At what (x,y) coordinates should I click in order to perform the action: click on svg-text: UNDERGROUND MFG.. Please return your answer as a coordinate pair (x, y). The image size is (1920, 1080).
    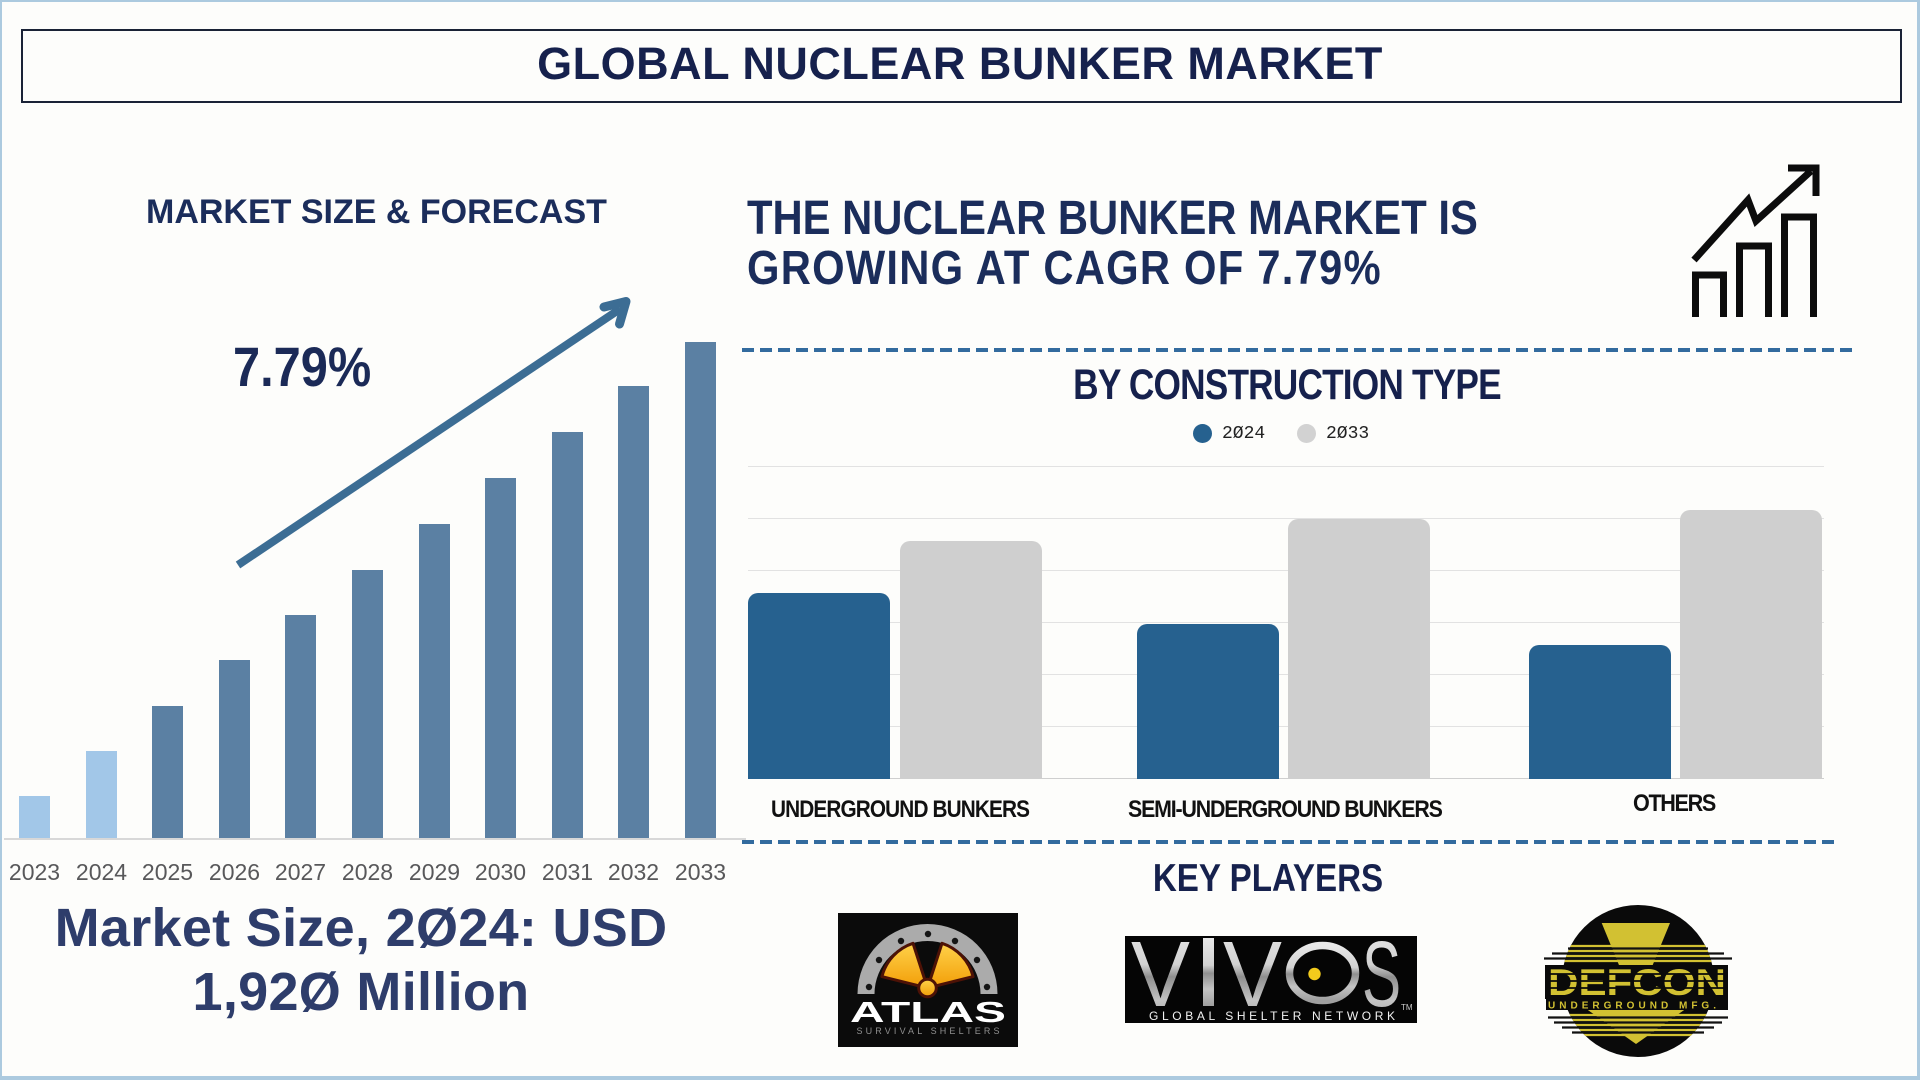
    Looking at the image, I should click on (1632, 1006).